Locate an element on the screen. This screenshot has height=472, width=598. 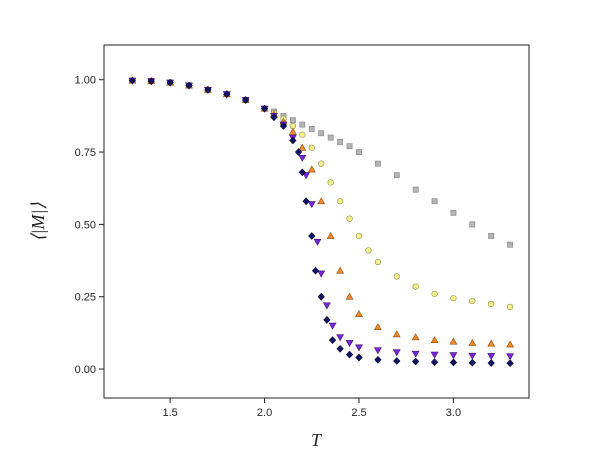
x-axis-label: T is located at coordinates (317, 440).